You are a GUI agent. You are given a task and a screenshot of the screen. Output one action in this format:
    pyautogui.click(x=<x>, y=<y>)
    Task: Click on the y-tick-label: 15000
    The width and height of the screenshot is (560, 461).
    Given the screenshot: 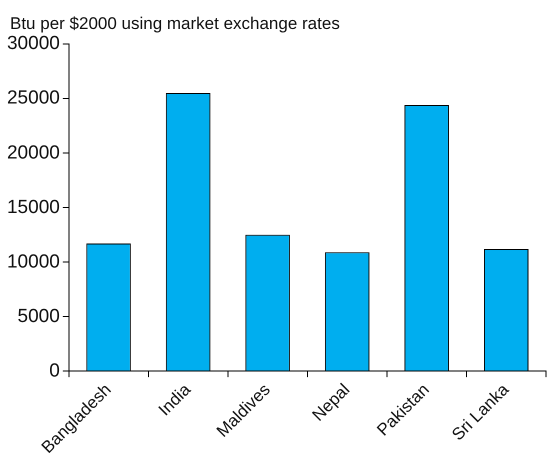 What is the action you would take?
    pyautogui.click(x=33, y=207)
    